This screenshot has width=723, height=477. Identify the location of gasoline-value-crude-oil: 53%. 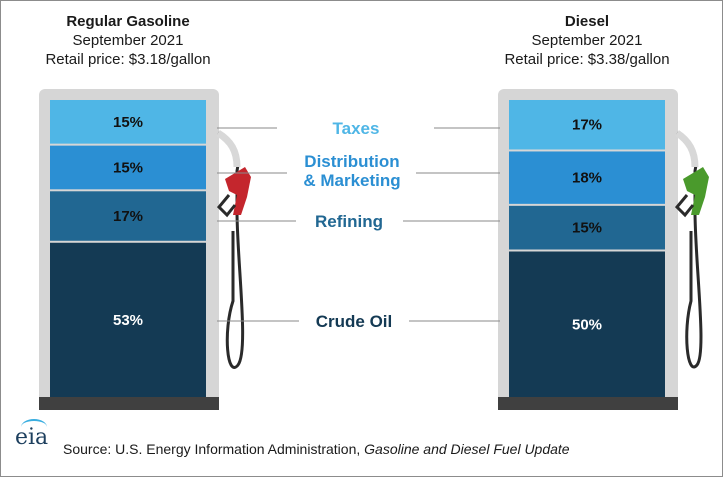
(128, 320).